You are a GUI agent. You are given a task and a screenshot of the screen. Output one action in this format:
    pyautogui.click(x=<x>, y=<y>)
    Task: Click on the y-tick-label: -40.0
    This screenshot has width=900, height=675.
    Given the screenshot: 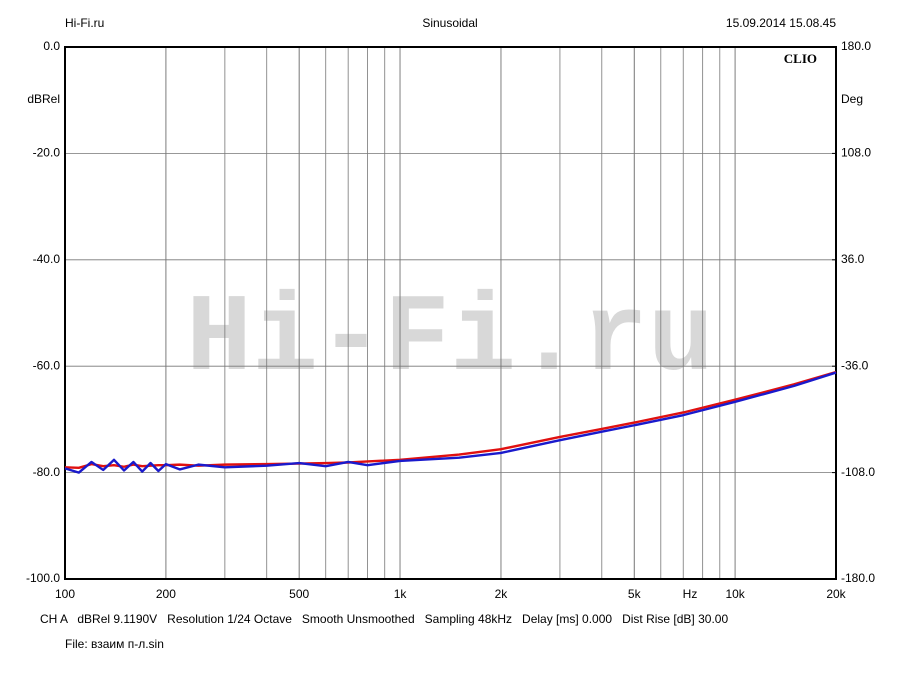 What is the action you would take?
    pyautogui.click(x=47, y=259)
    